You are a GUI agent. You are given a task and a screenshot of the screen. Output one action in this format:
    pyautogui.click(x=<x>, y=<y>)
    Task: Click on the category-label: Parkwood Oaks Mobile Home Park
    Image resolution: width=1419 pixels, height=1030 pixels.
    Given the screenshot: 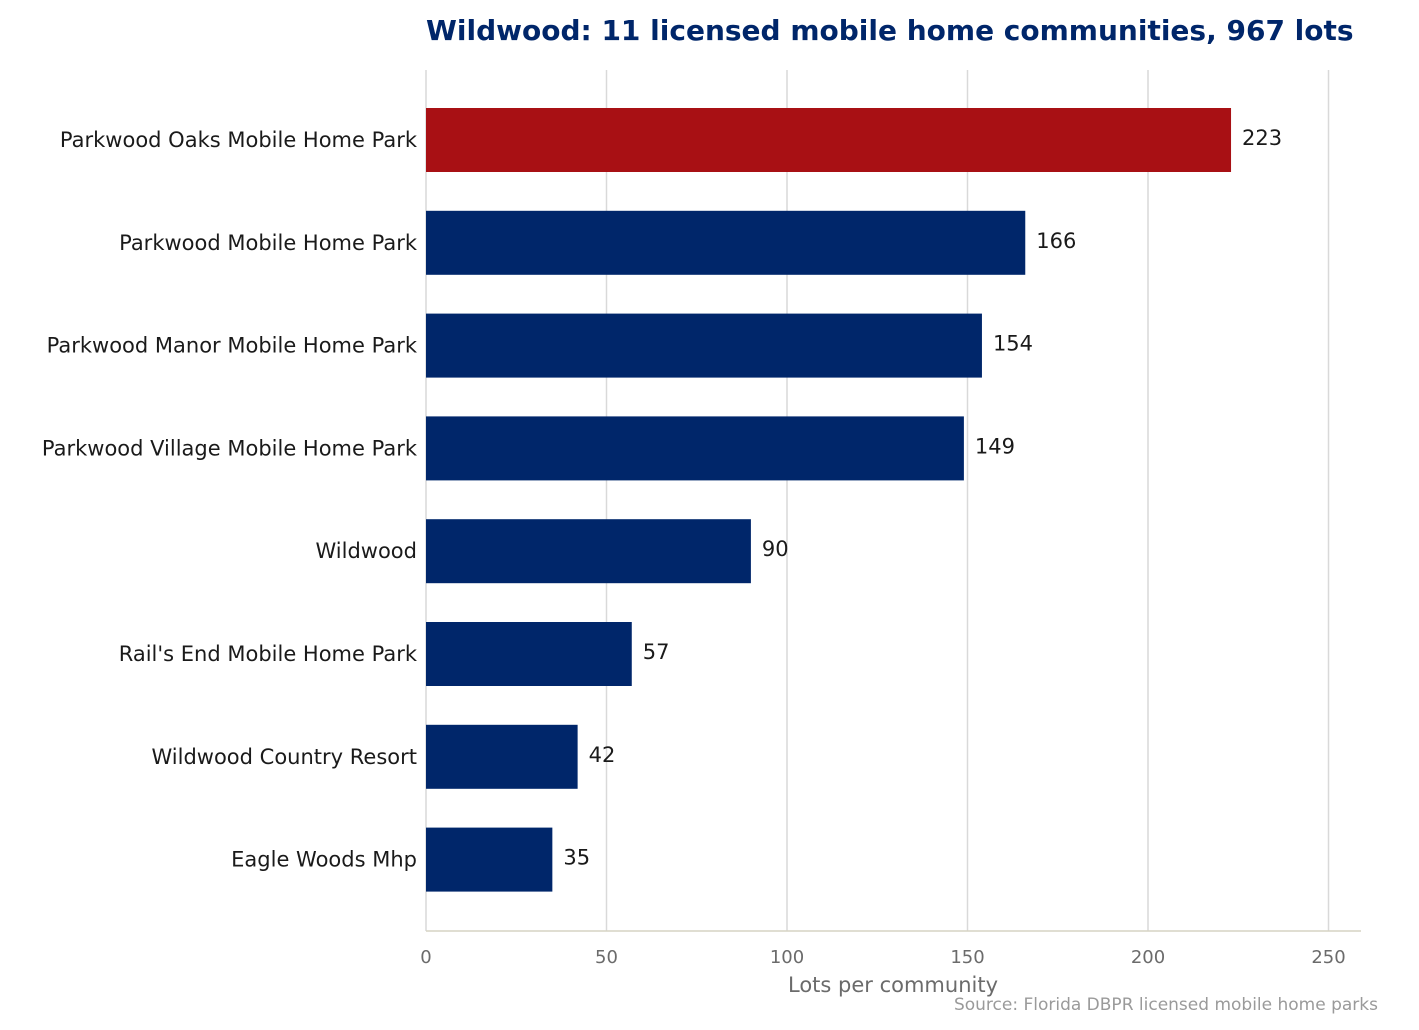 What is the action you would take?
    pyautogui.click(x=239, y=140)
    